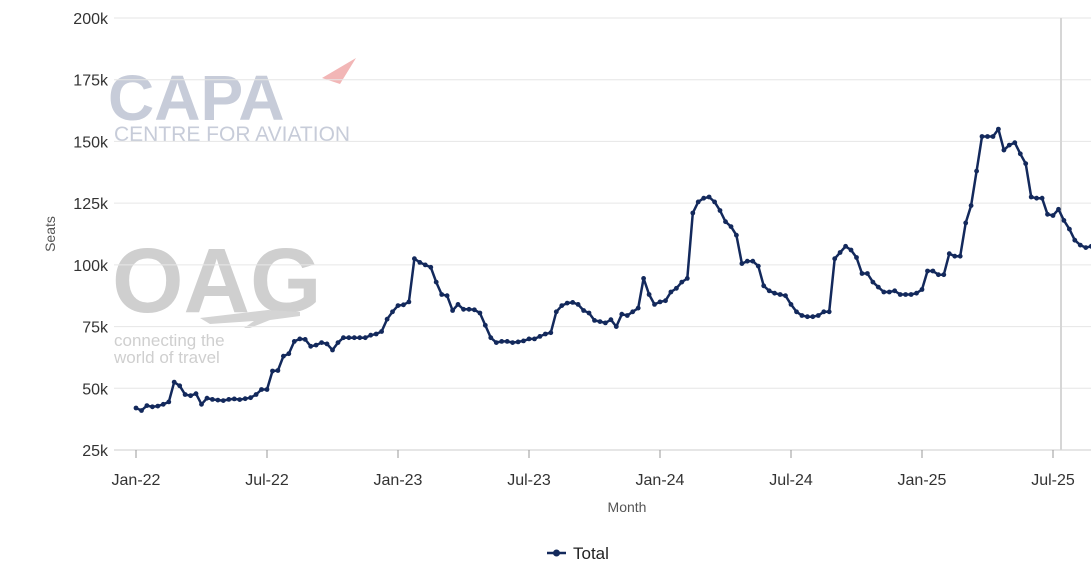 This screenshot has width=1091, height=568. What do you see at coordinates (136, 480) in the screenshot?
I see `x-tick-label: Jan-22` at bounding box center [136, 480].